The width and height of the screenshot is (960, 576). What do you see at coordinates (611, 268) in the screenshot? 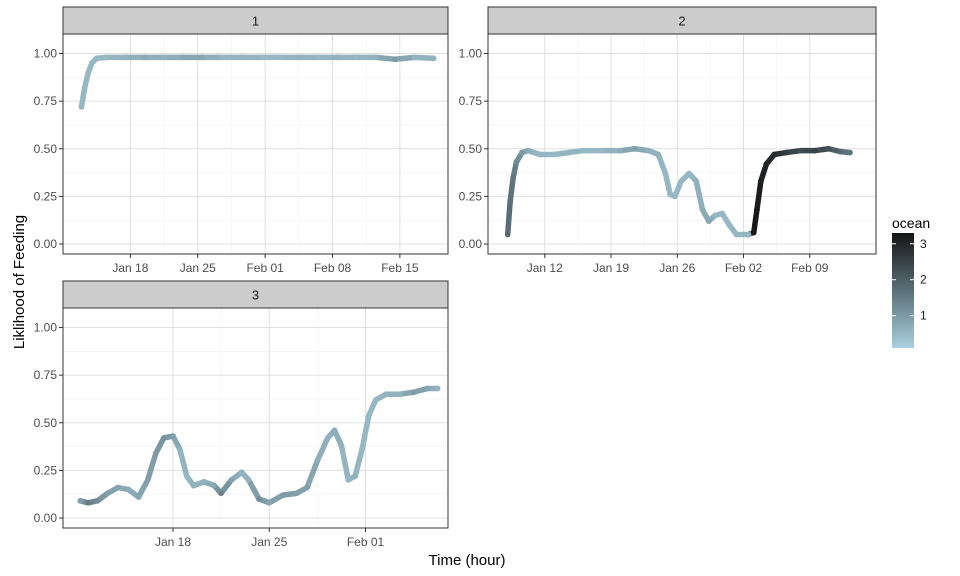
I see `x-tick-label: Jan 19` at bounding box center [611, 268].